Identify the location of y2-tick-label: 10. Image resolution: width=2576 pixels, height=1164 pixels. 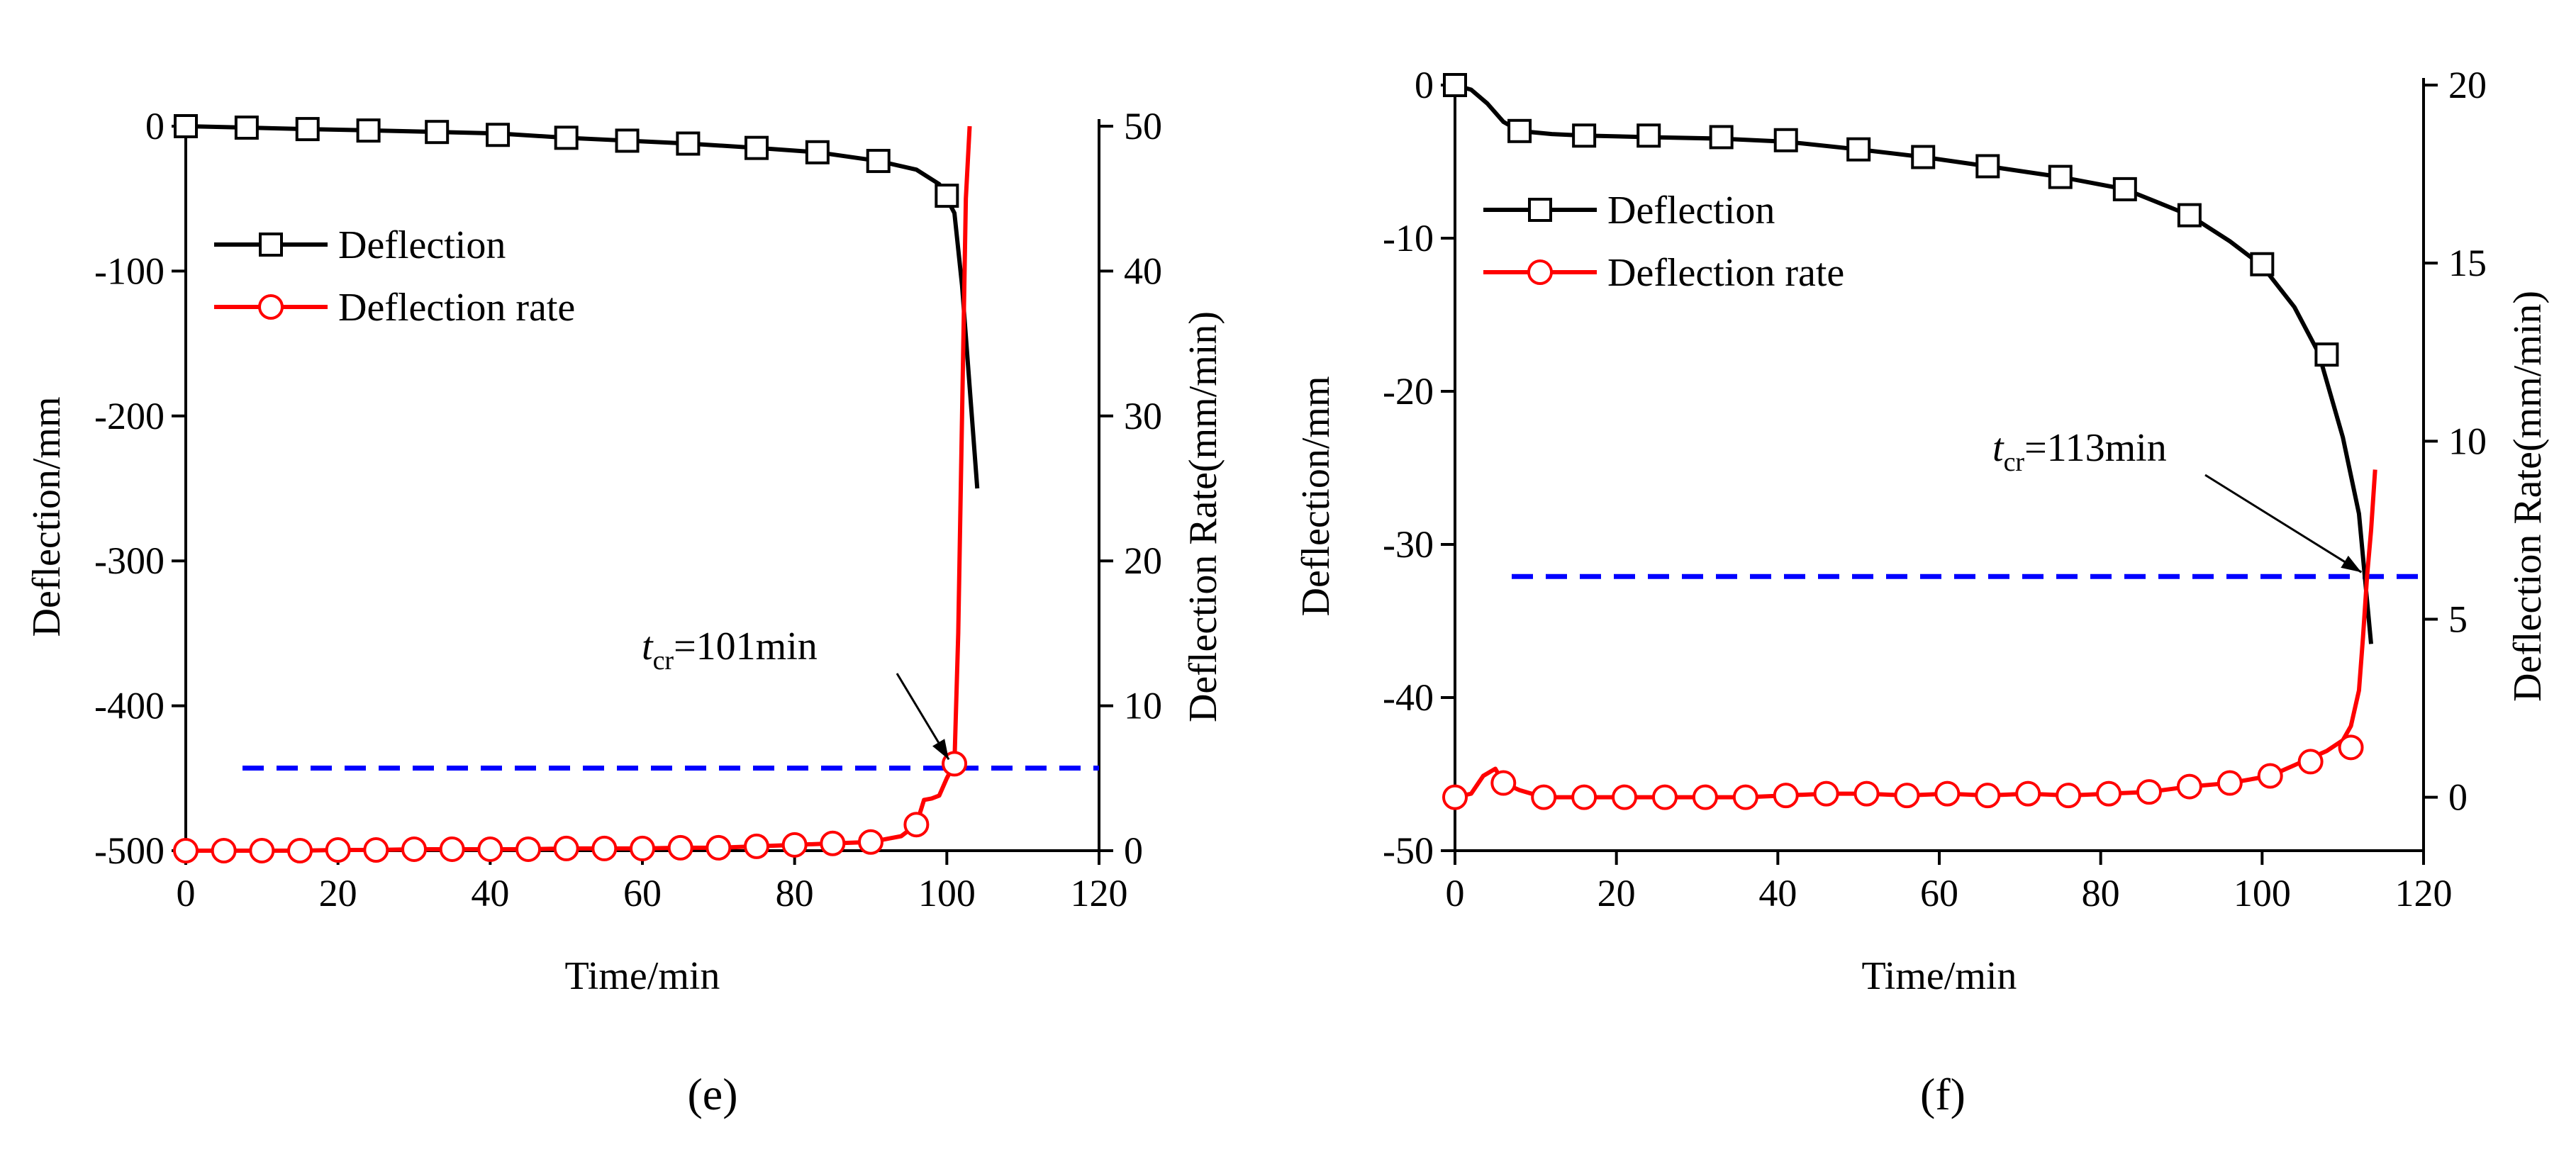
(2467, 441).